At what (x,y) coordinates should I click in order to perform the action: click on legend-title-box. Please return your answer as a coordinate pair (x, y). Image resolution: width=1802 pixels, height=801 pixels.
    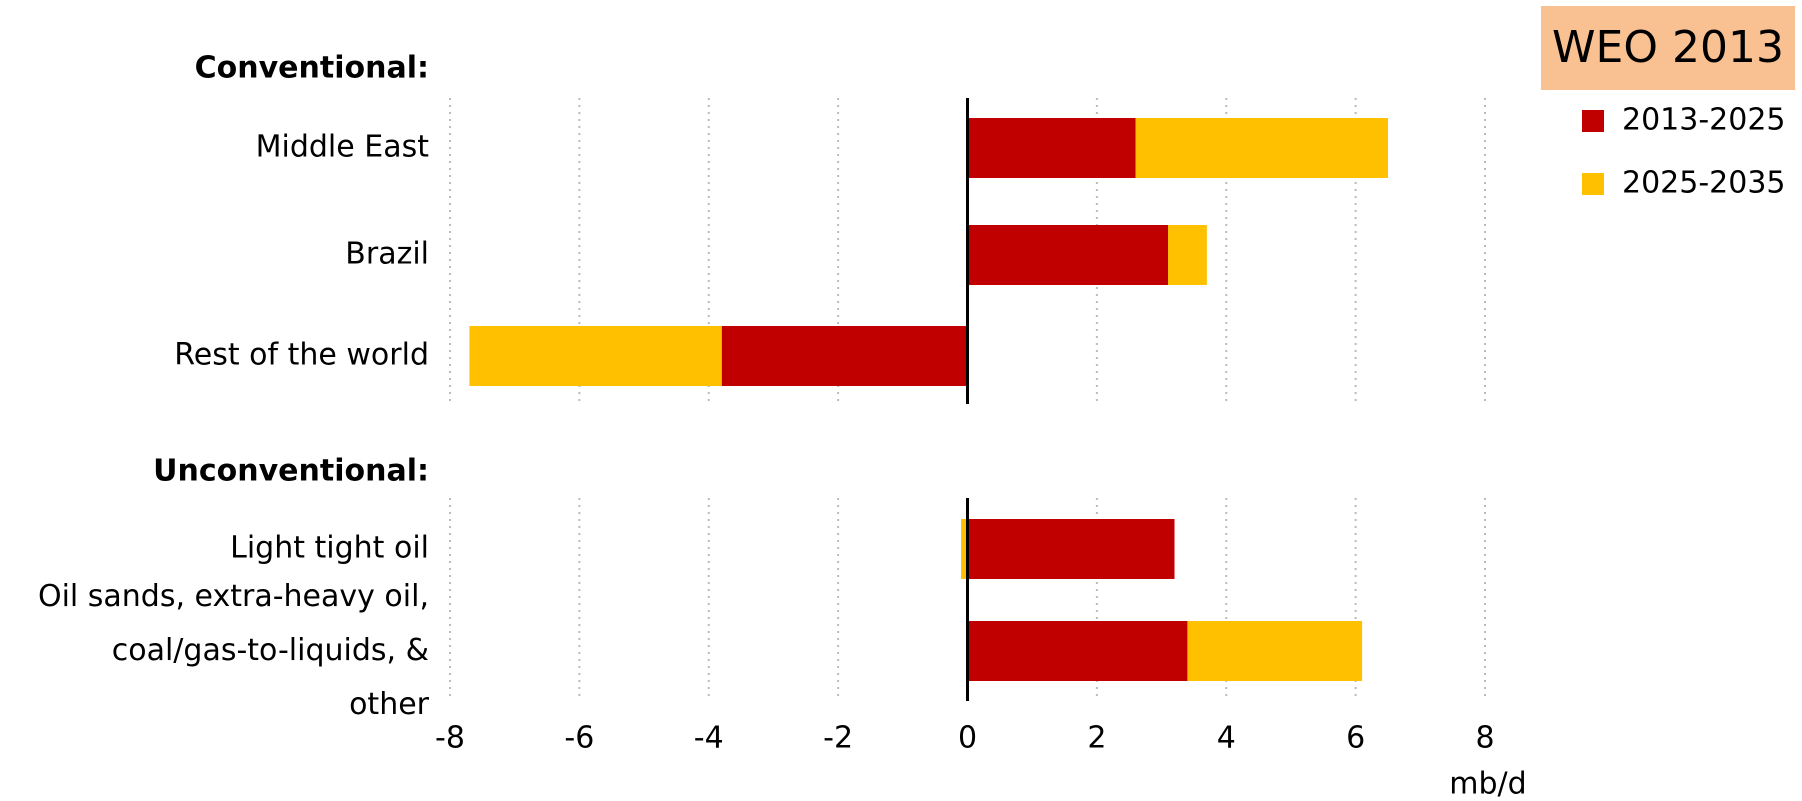
    Looking at the image, I should click on (1668, 48).